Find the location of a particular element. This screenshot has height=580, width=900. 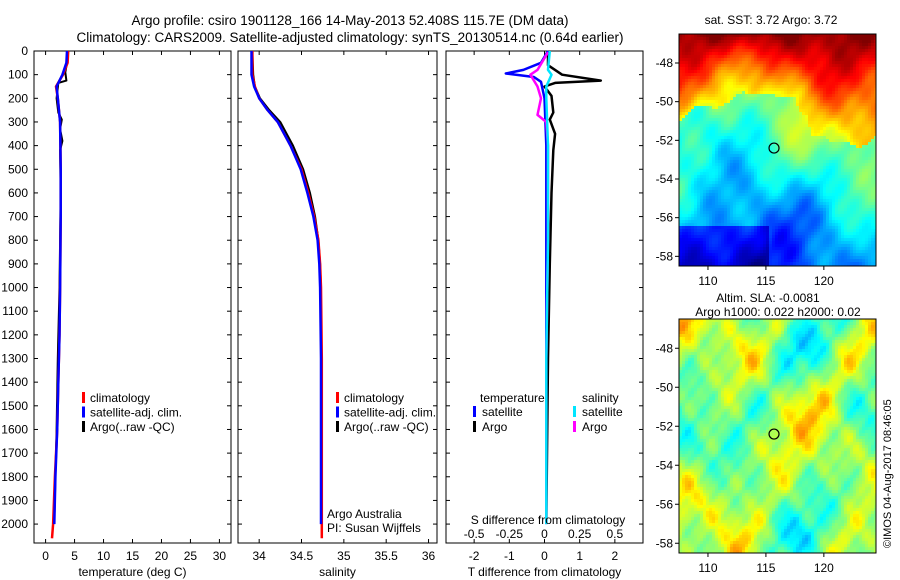

x-tick-label: -2 is located at coordinates (474, 556).